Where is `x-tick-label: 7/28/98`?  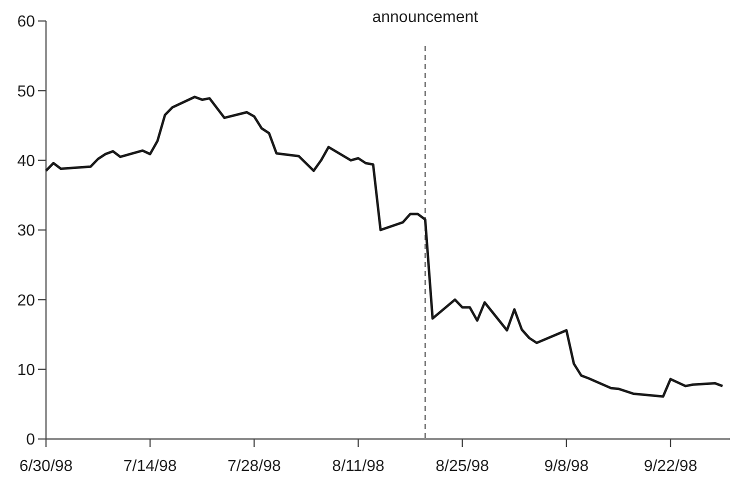 x-tick-label: 7/28/98 is located at coordinates (254, 466).